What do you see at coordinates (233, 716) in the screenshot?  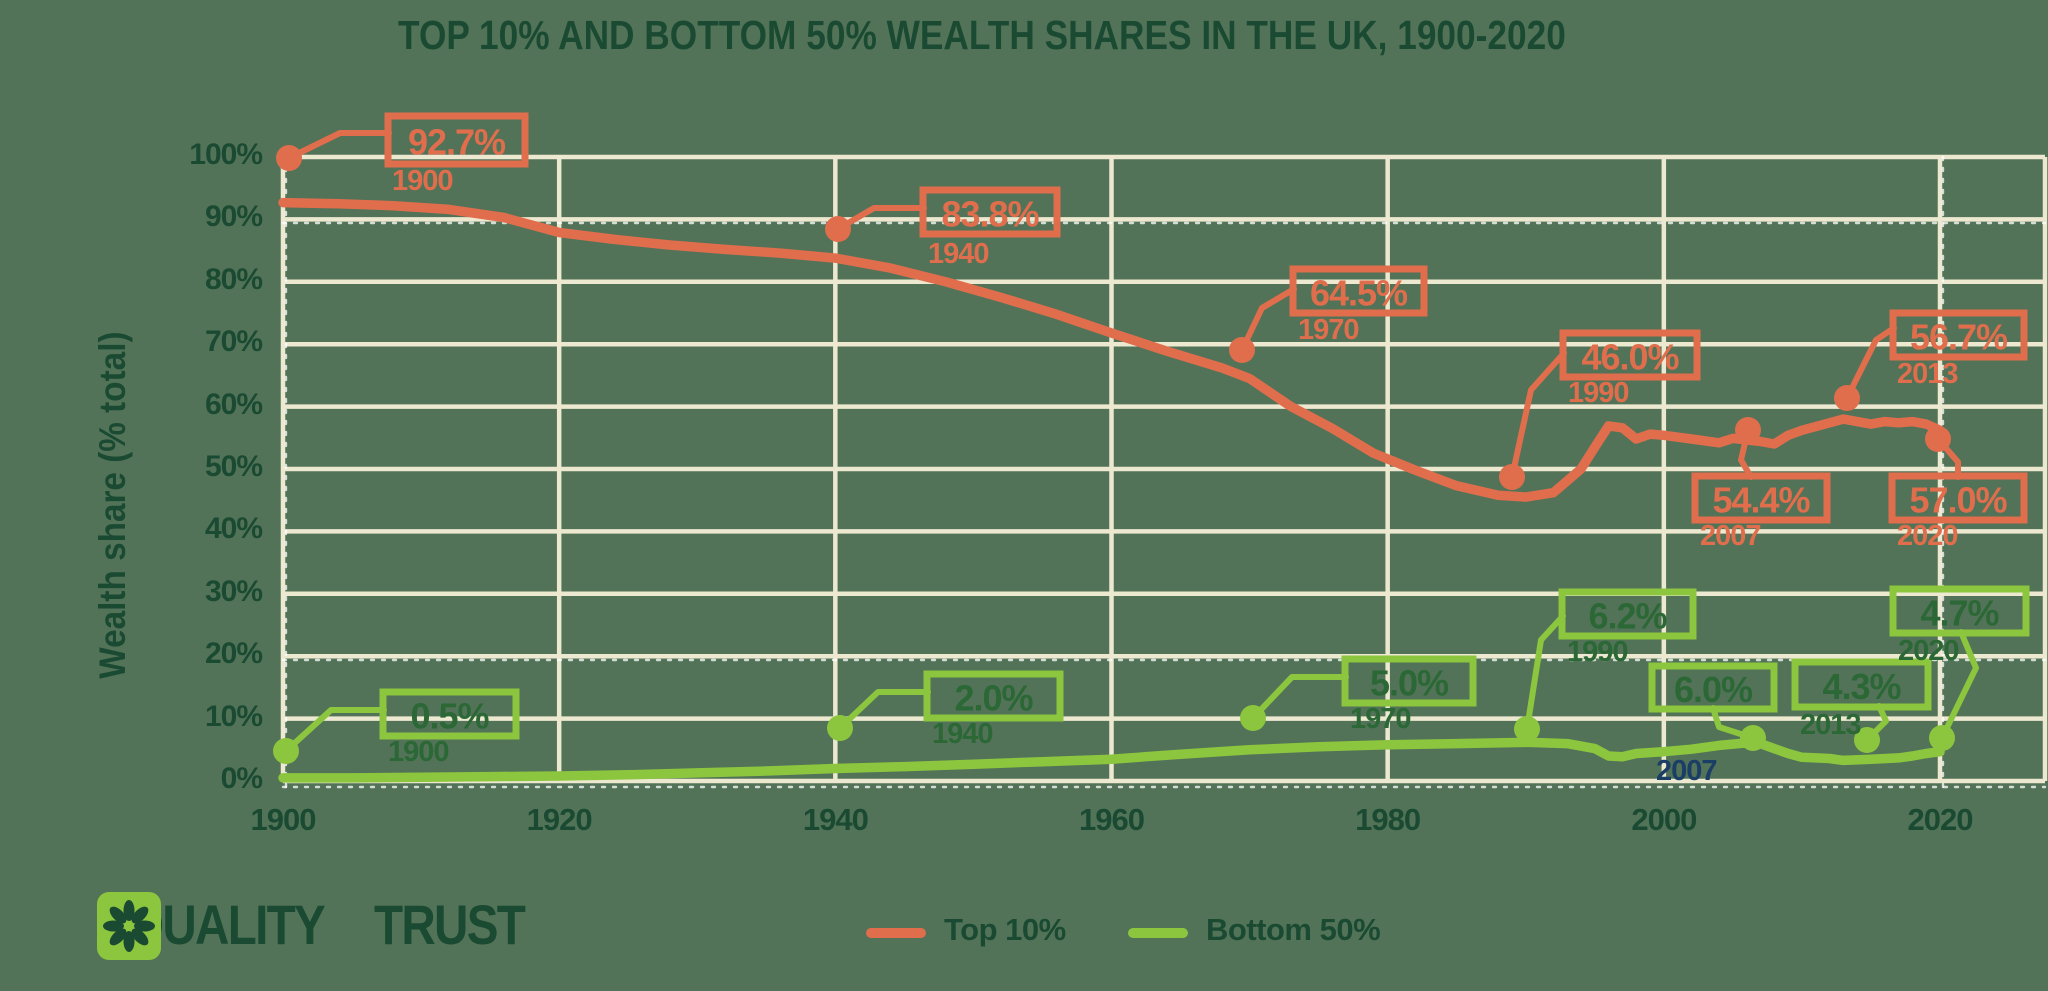 I see `y-tick-label: 10%` at bounding box center [233, 716].